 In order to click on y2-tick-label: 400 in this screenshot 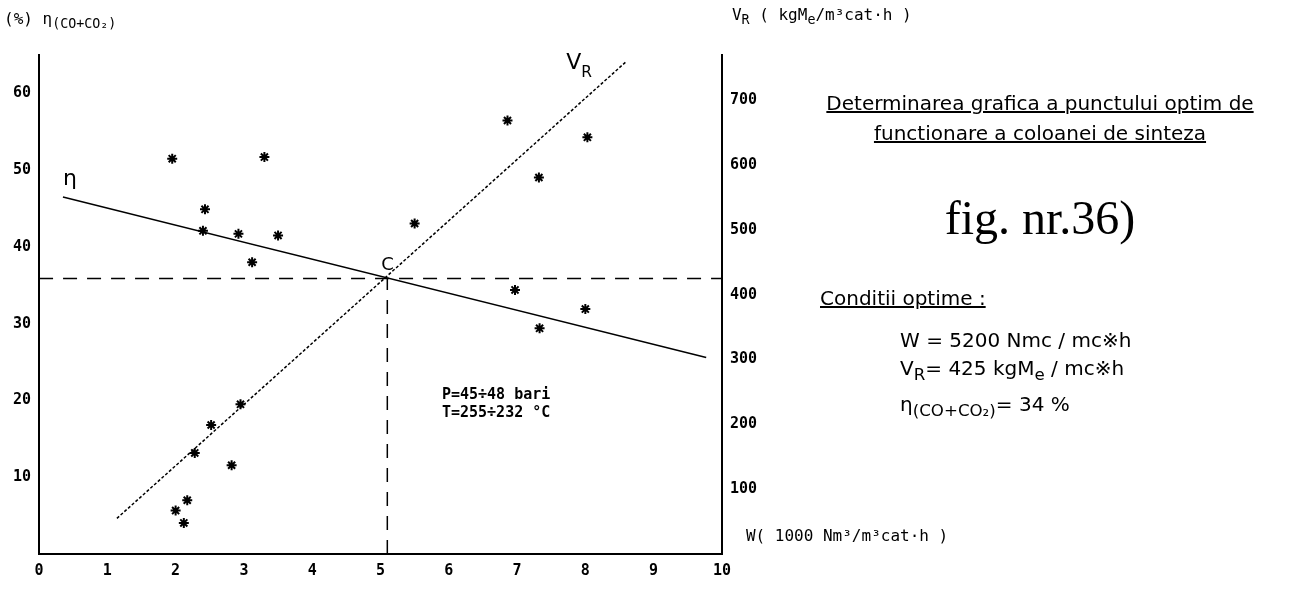, I will do `click(743, 293)`.